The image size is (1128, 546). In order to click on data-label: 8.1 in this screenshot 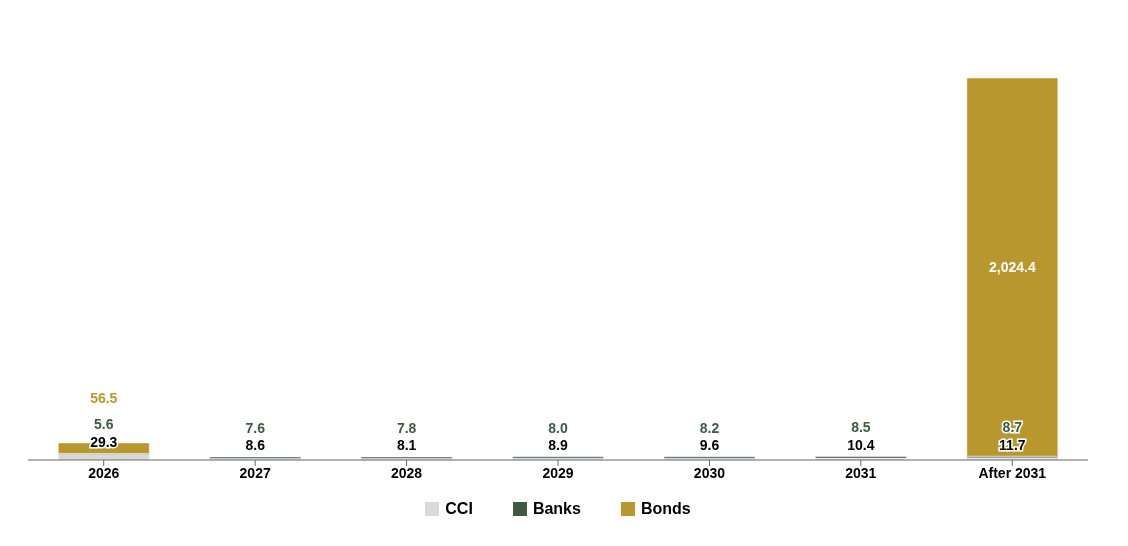, I will do `click(406, 445)`.